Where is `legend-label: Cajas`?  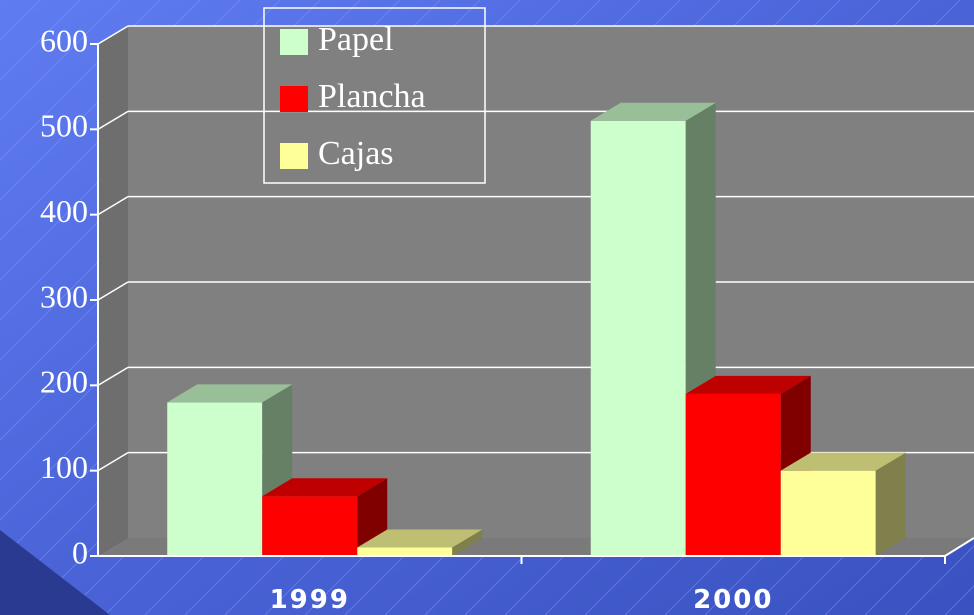 legend-label: Cajas is located at coordinates (356, 153).